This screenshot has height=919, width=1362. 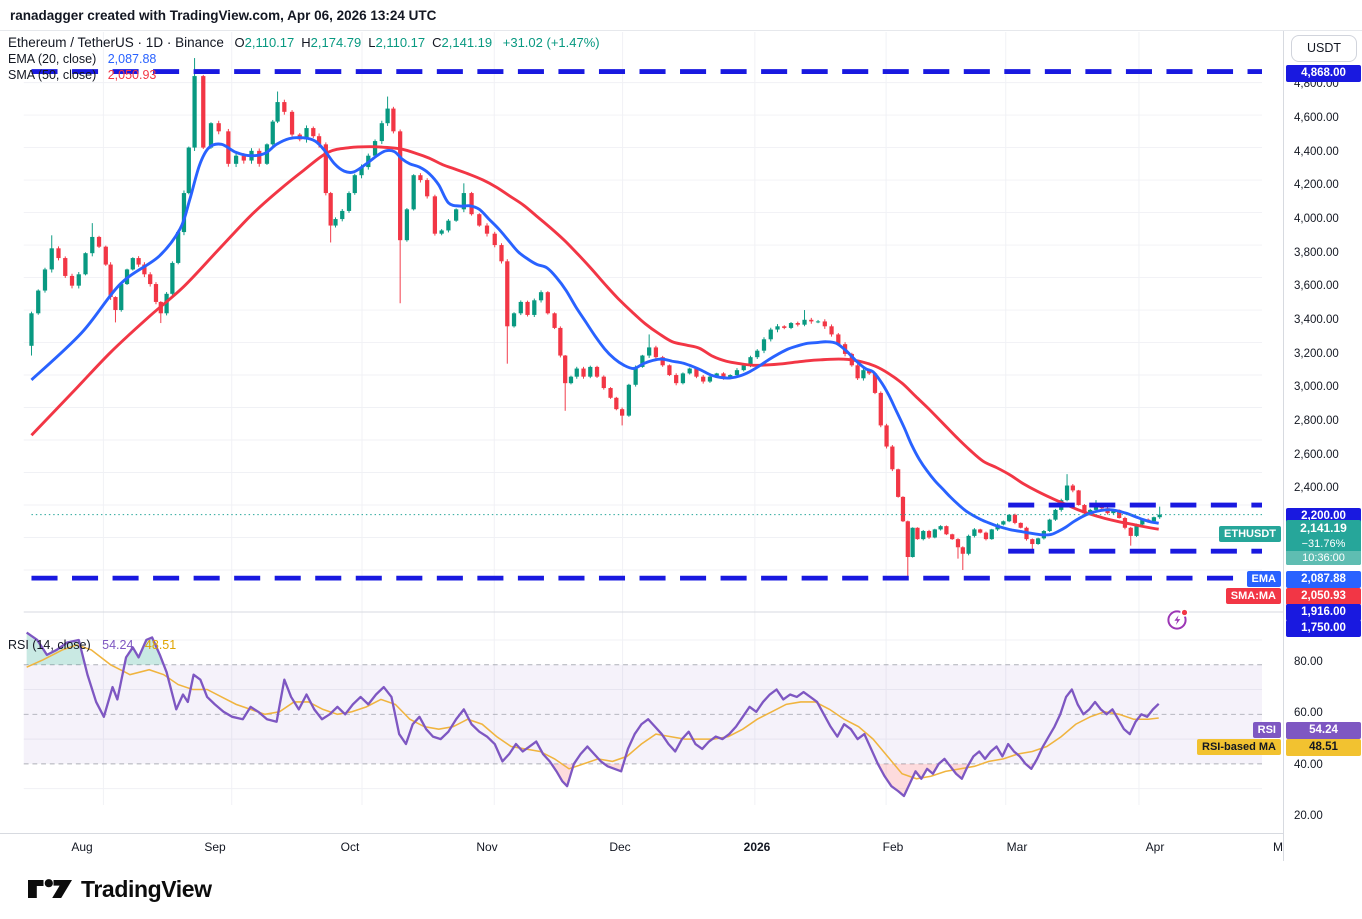 What do you see at coordinates (1239, 747) in the screenshot?
I see `axis-tag-rsi-based-ma: RSI-based MA` at bounding box center [1239, 747].